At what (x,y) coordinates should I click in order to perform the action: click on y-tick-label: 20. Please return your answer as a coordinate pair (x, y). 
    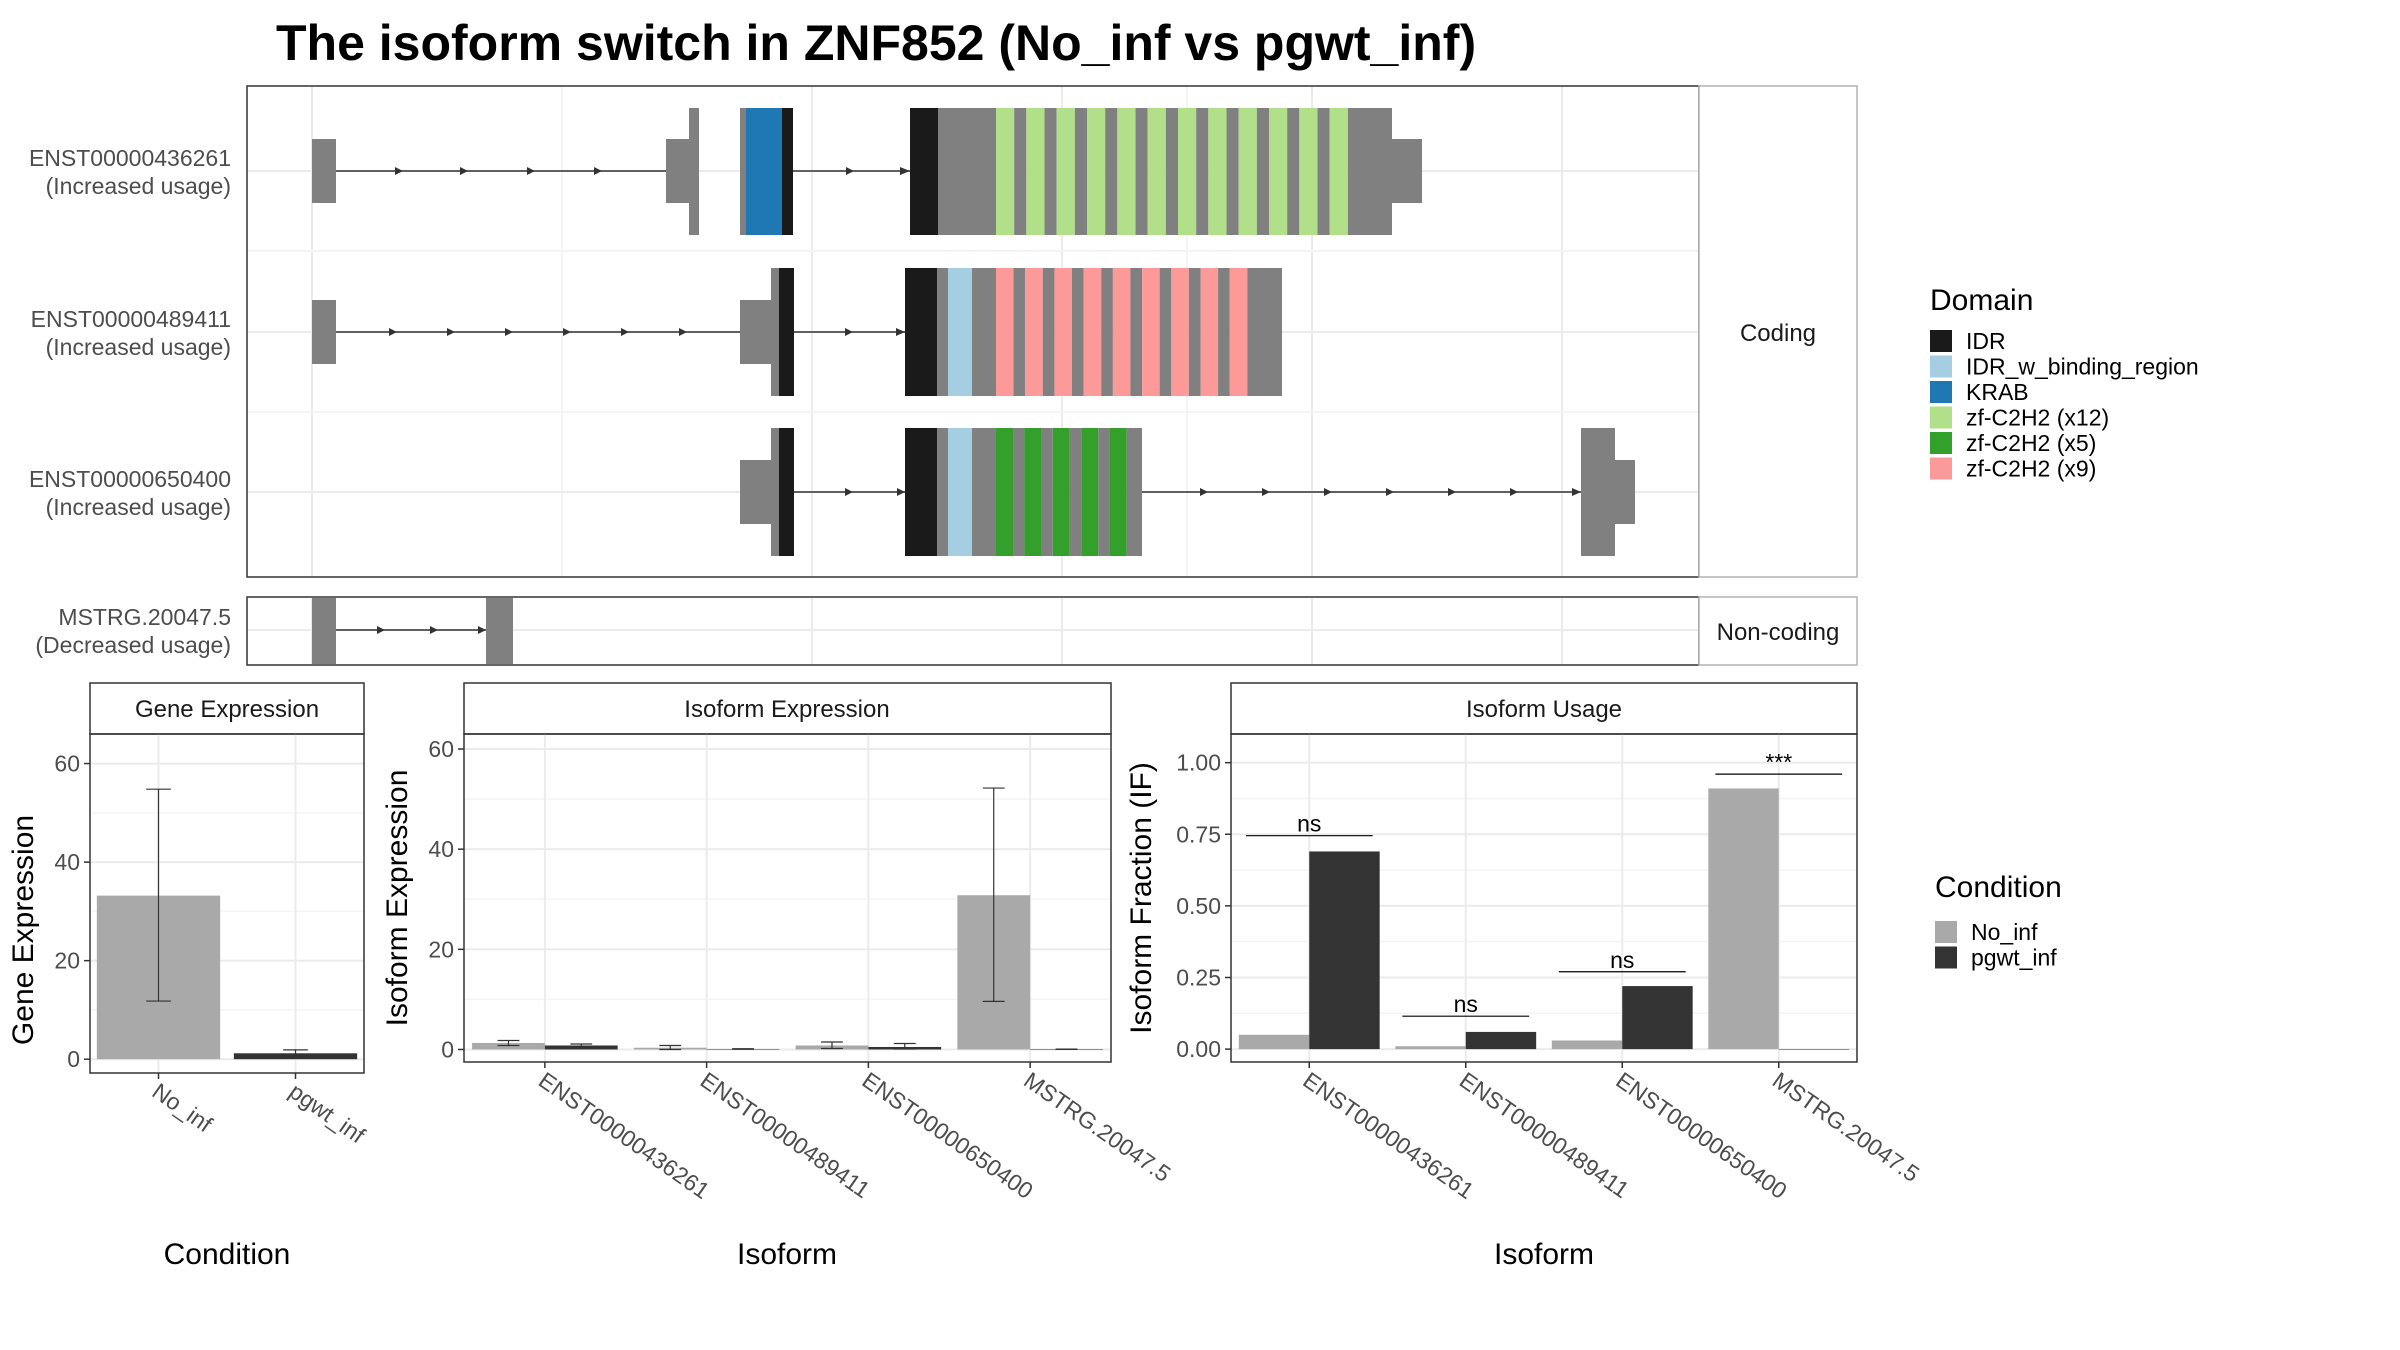
    Looking at the image, I should click on (67, 961).